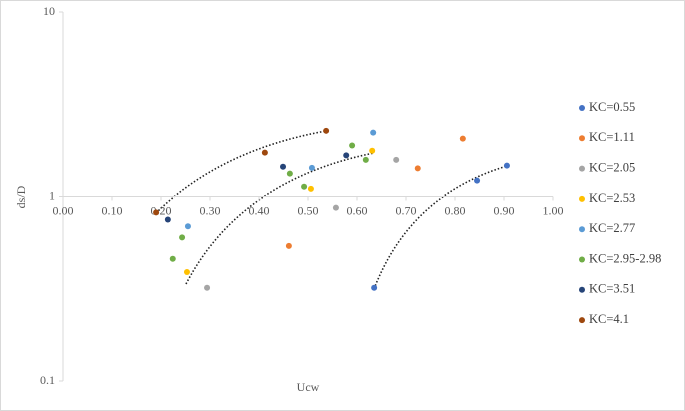 Image resolution: width=685 pixels, height=411 pixels. I want to click on legend-label: KC=0.55, so click(612, 107).